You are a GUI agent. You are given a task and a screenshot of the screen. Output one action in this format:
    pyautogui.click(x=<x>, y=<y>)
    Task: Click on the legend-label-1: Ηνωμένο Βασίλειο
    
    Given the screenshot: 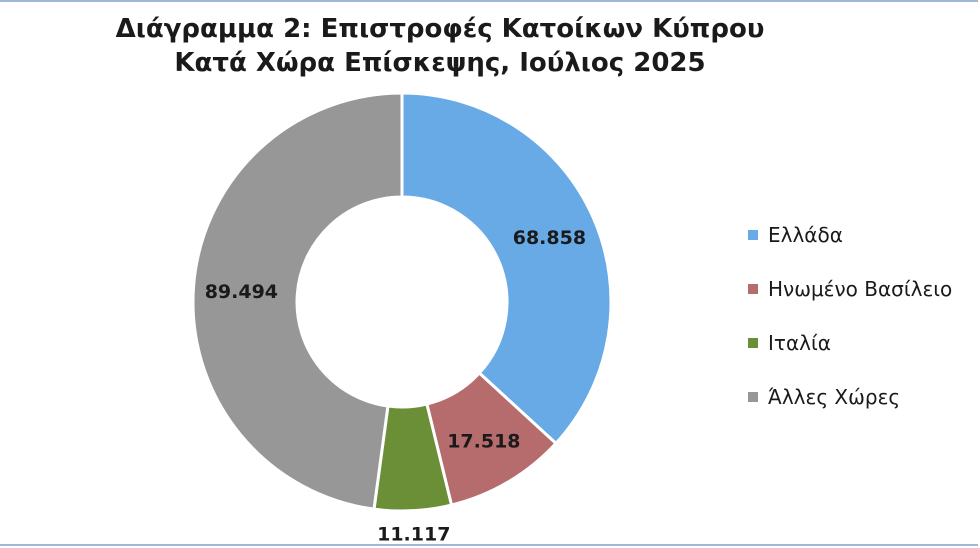 What is the action you would take?
    pyautogui.click(x=860, y=289)
    